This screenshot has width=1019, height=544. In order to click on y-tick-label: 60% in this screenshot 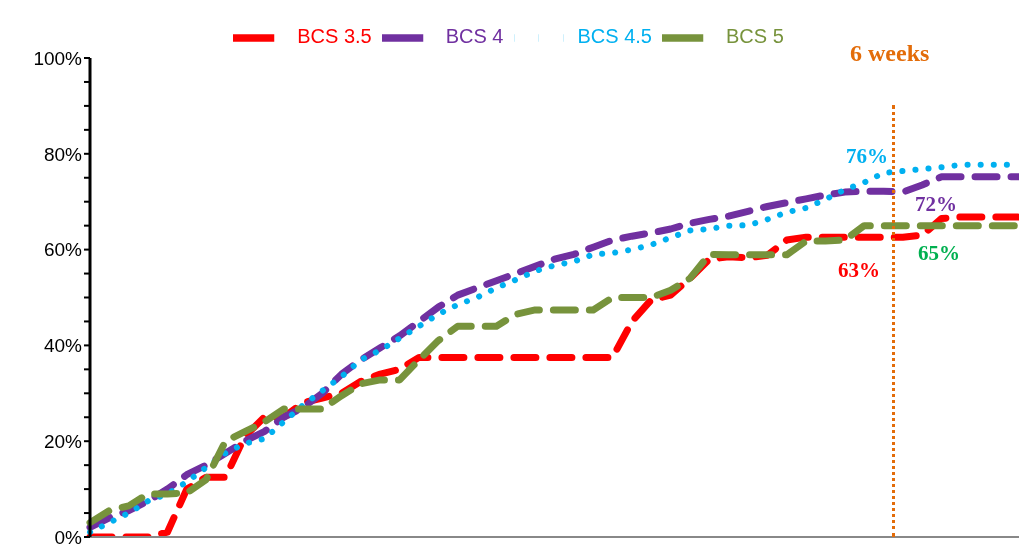, I will do `click(63, 250)`.